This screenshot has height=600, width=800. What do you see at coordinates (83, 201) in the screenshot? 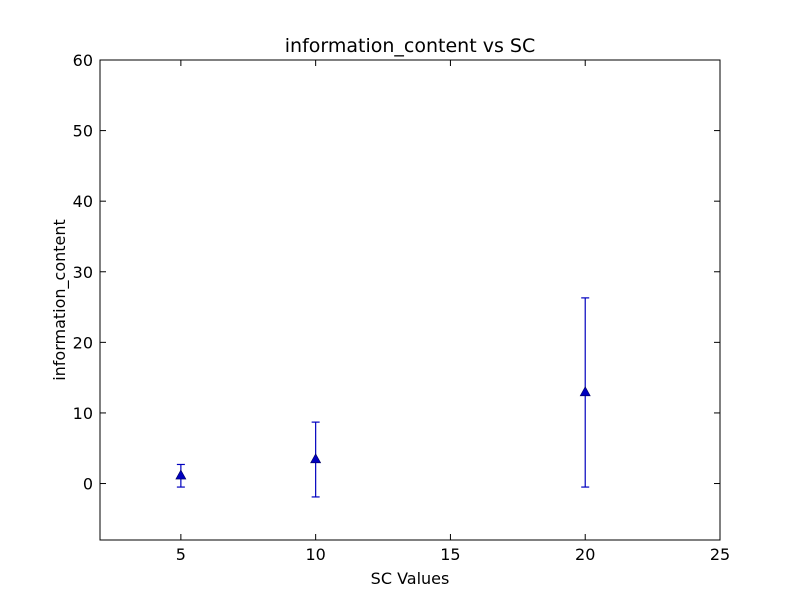
I see `y-tick-label: 40` at bounding box center [83, 201].